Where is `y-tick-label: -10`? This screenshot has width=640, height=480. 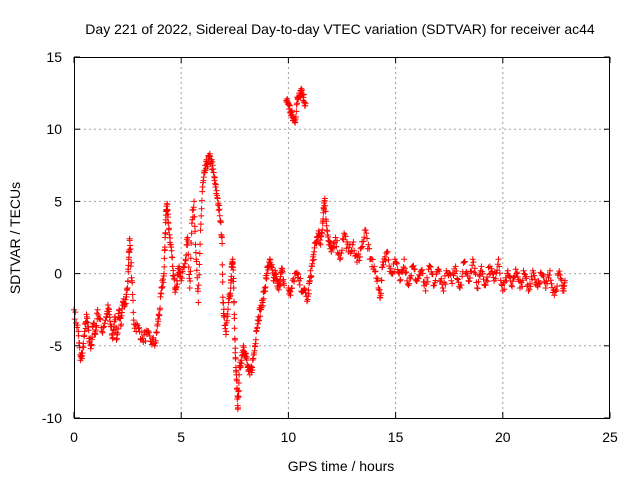 y-tick-label: -10 is located at coordinates (52, 418).